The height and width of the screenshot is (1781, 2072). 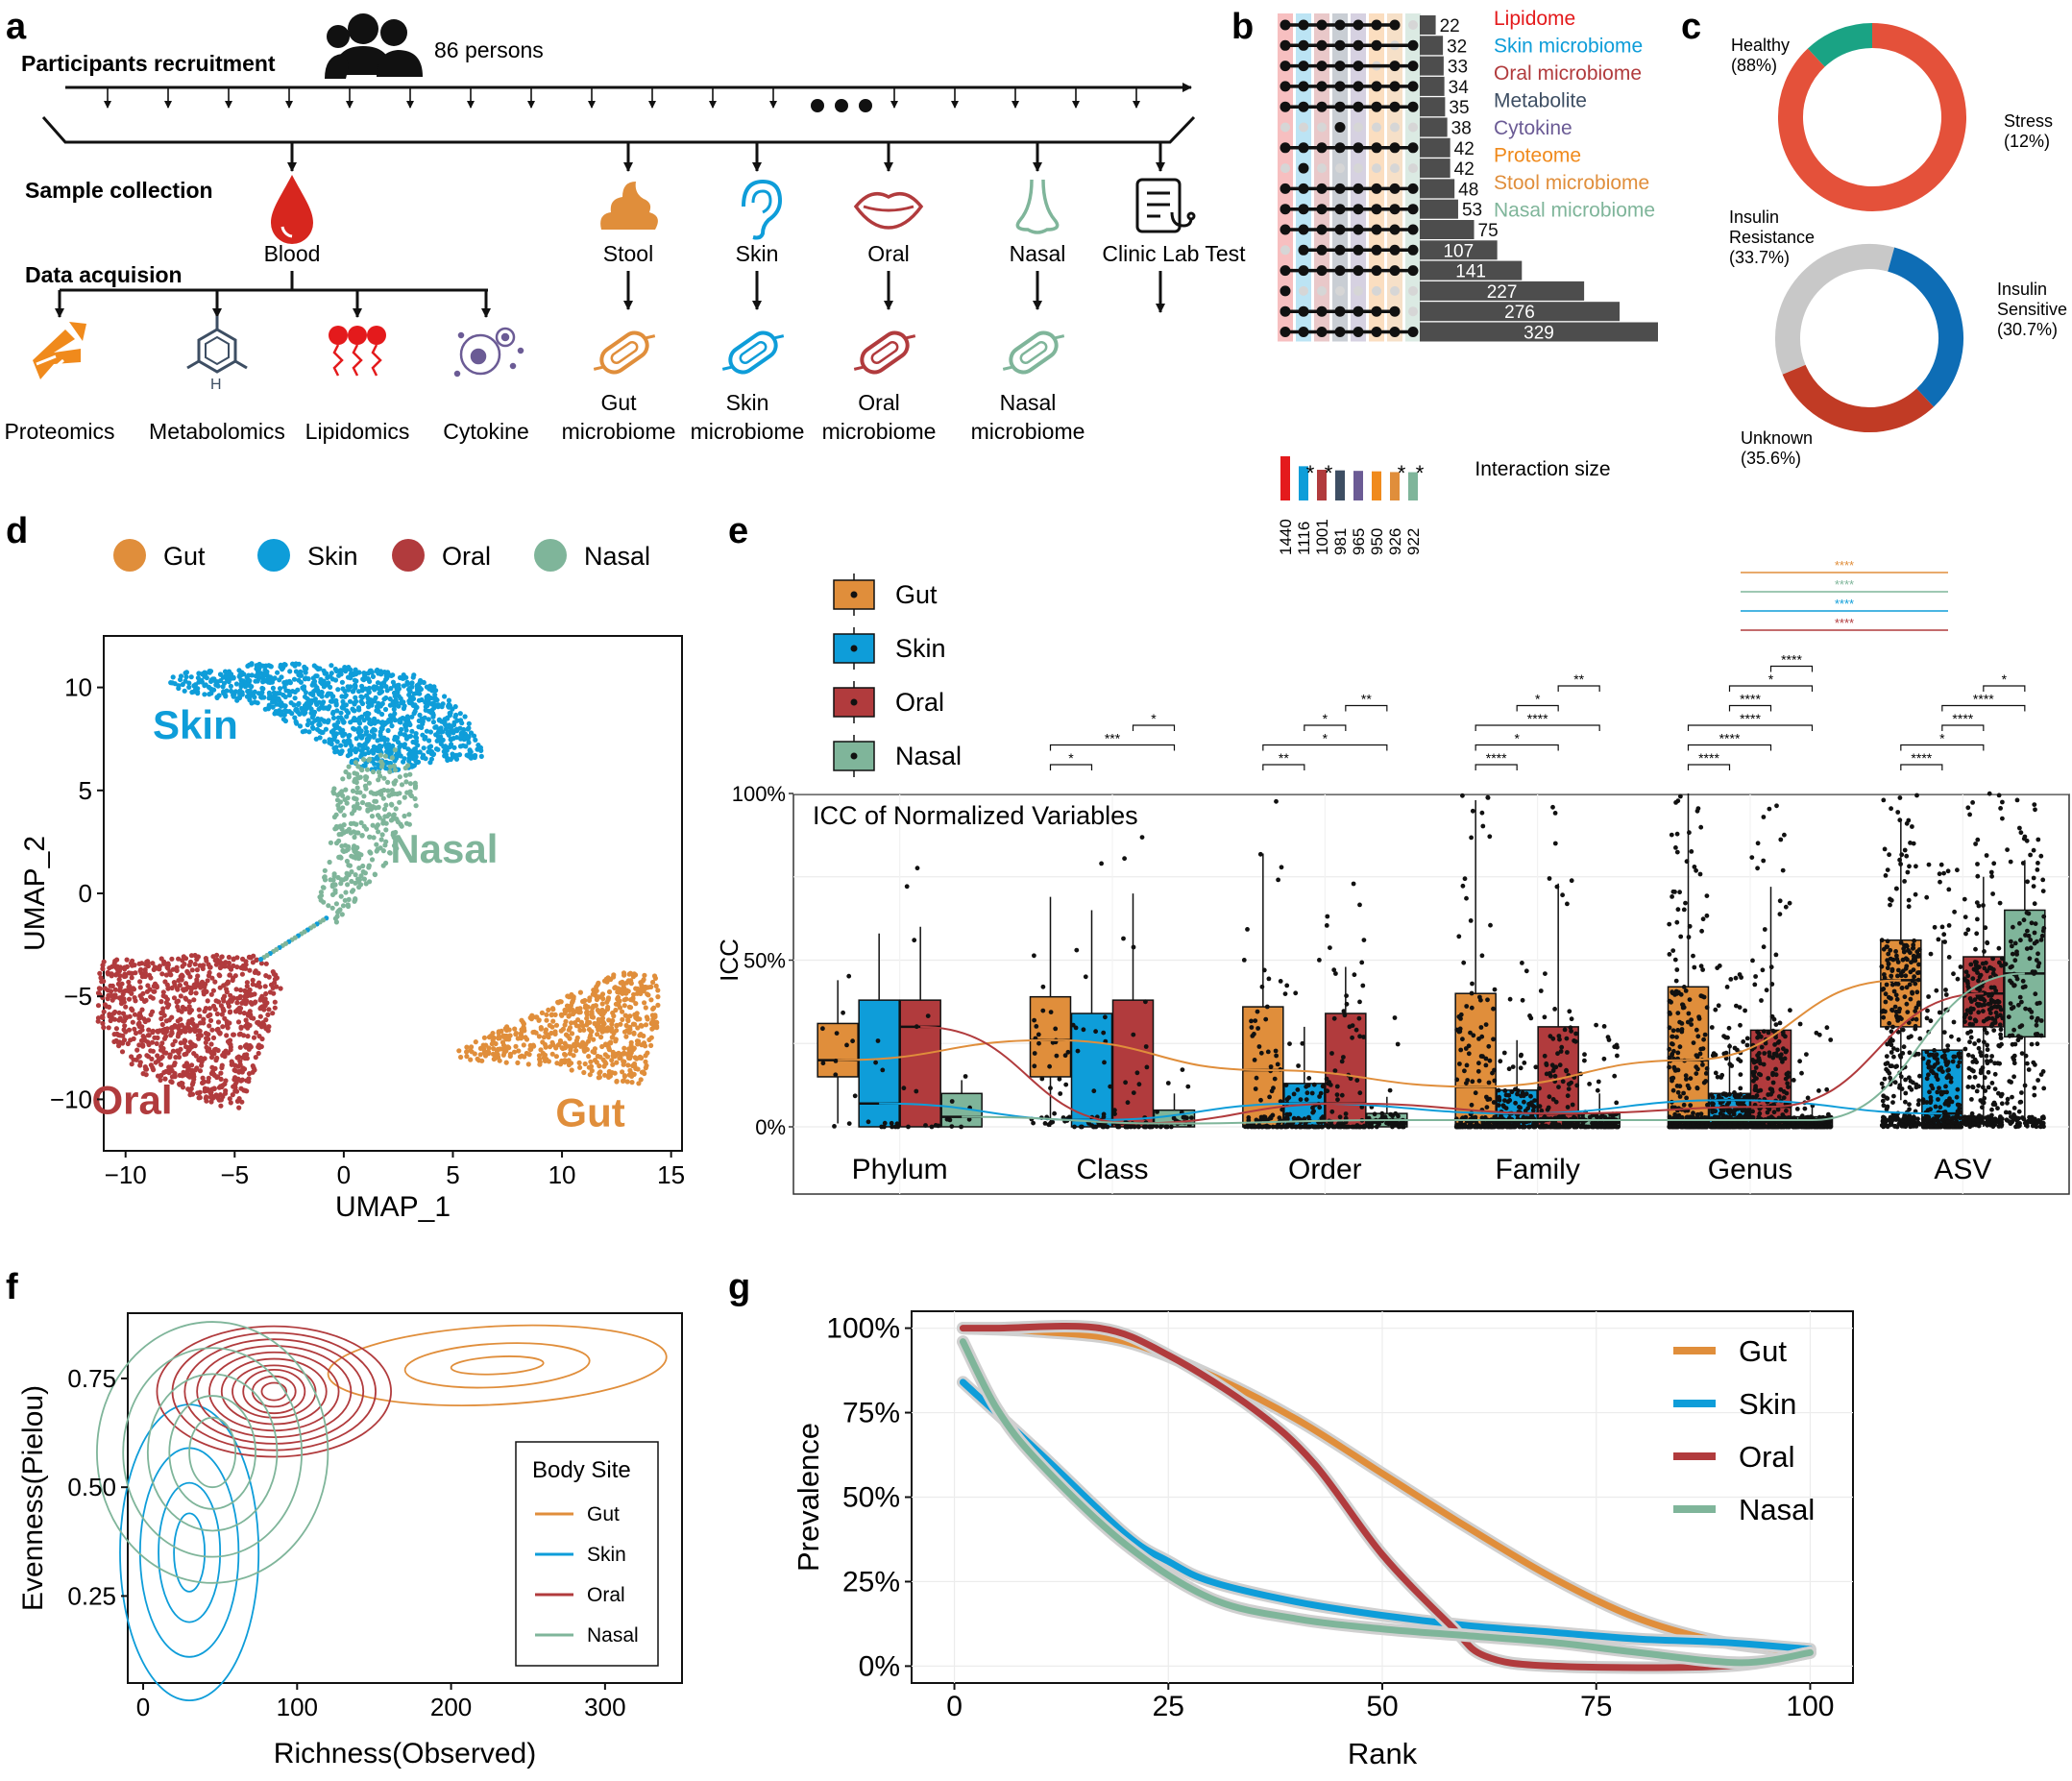 What do you see at coordinates (747, 402) in the screenshot?
I see `microbiome-label: Skin` at bounding box center [747, 402].